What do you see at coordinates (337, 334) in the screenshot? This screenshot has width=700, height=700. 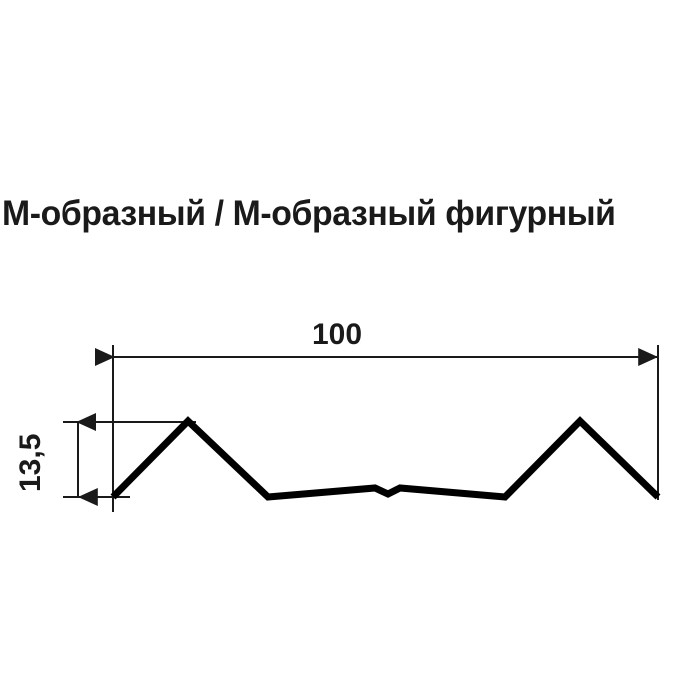 I see `dimension-label-width: 100` at bounding box center [337, 334].